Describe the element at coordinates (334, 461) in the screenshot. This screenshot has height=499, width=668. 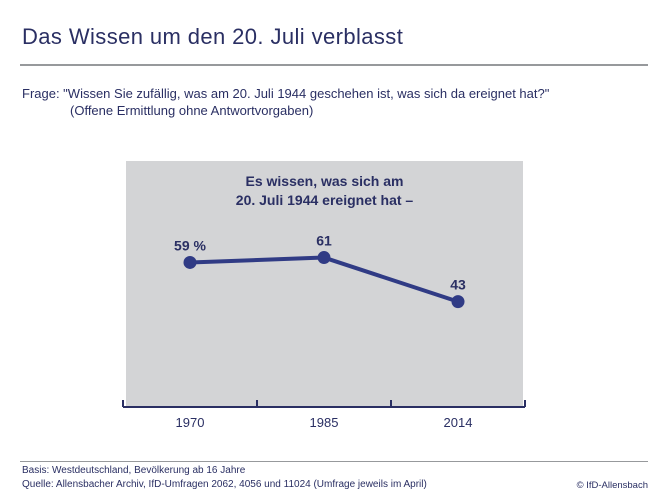
I see `footer-divider` at that location.